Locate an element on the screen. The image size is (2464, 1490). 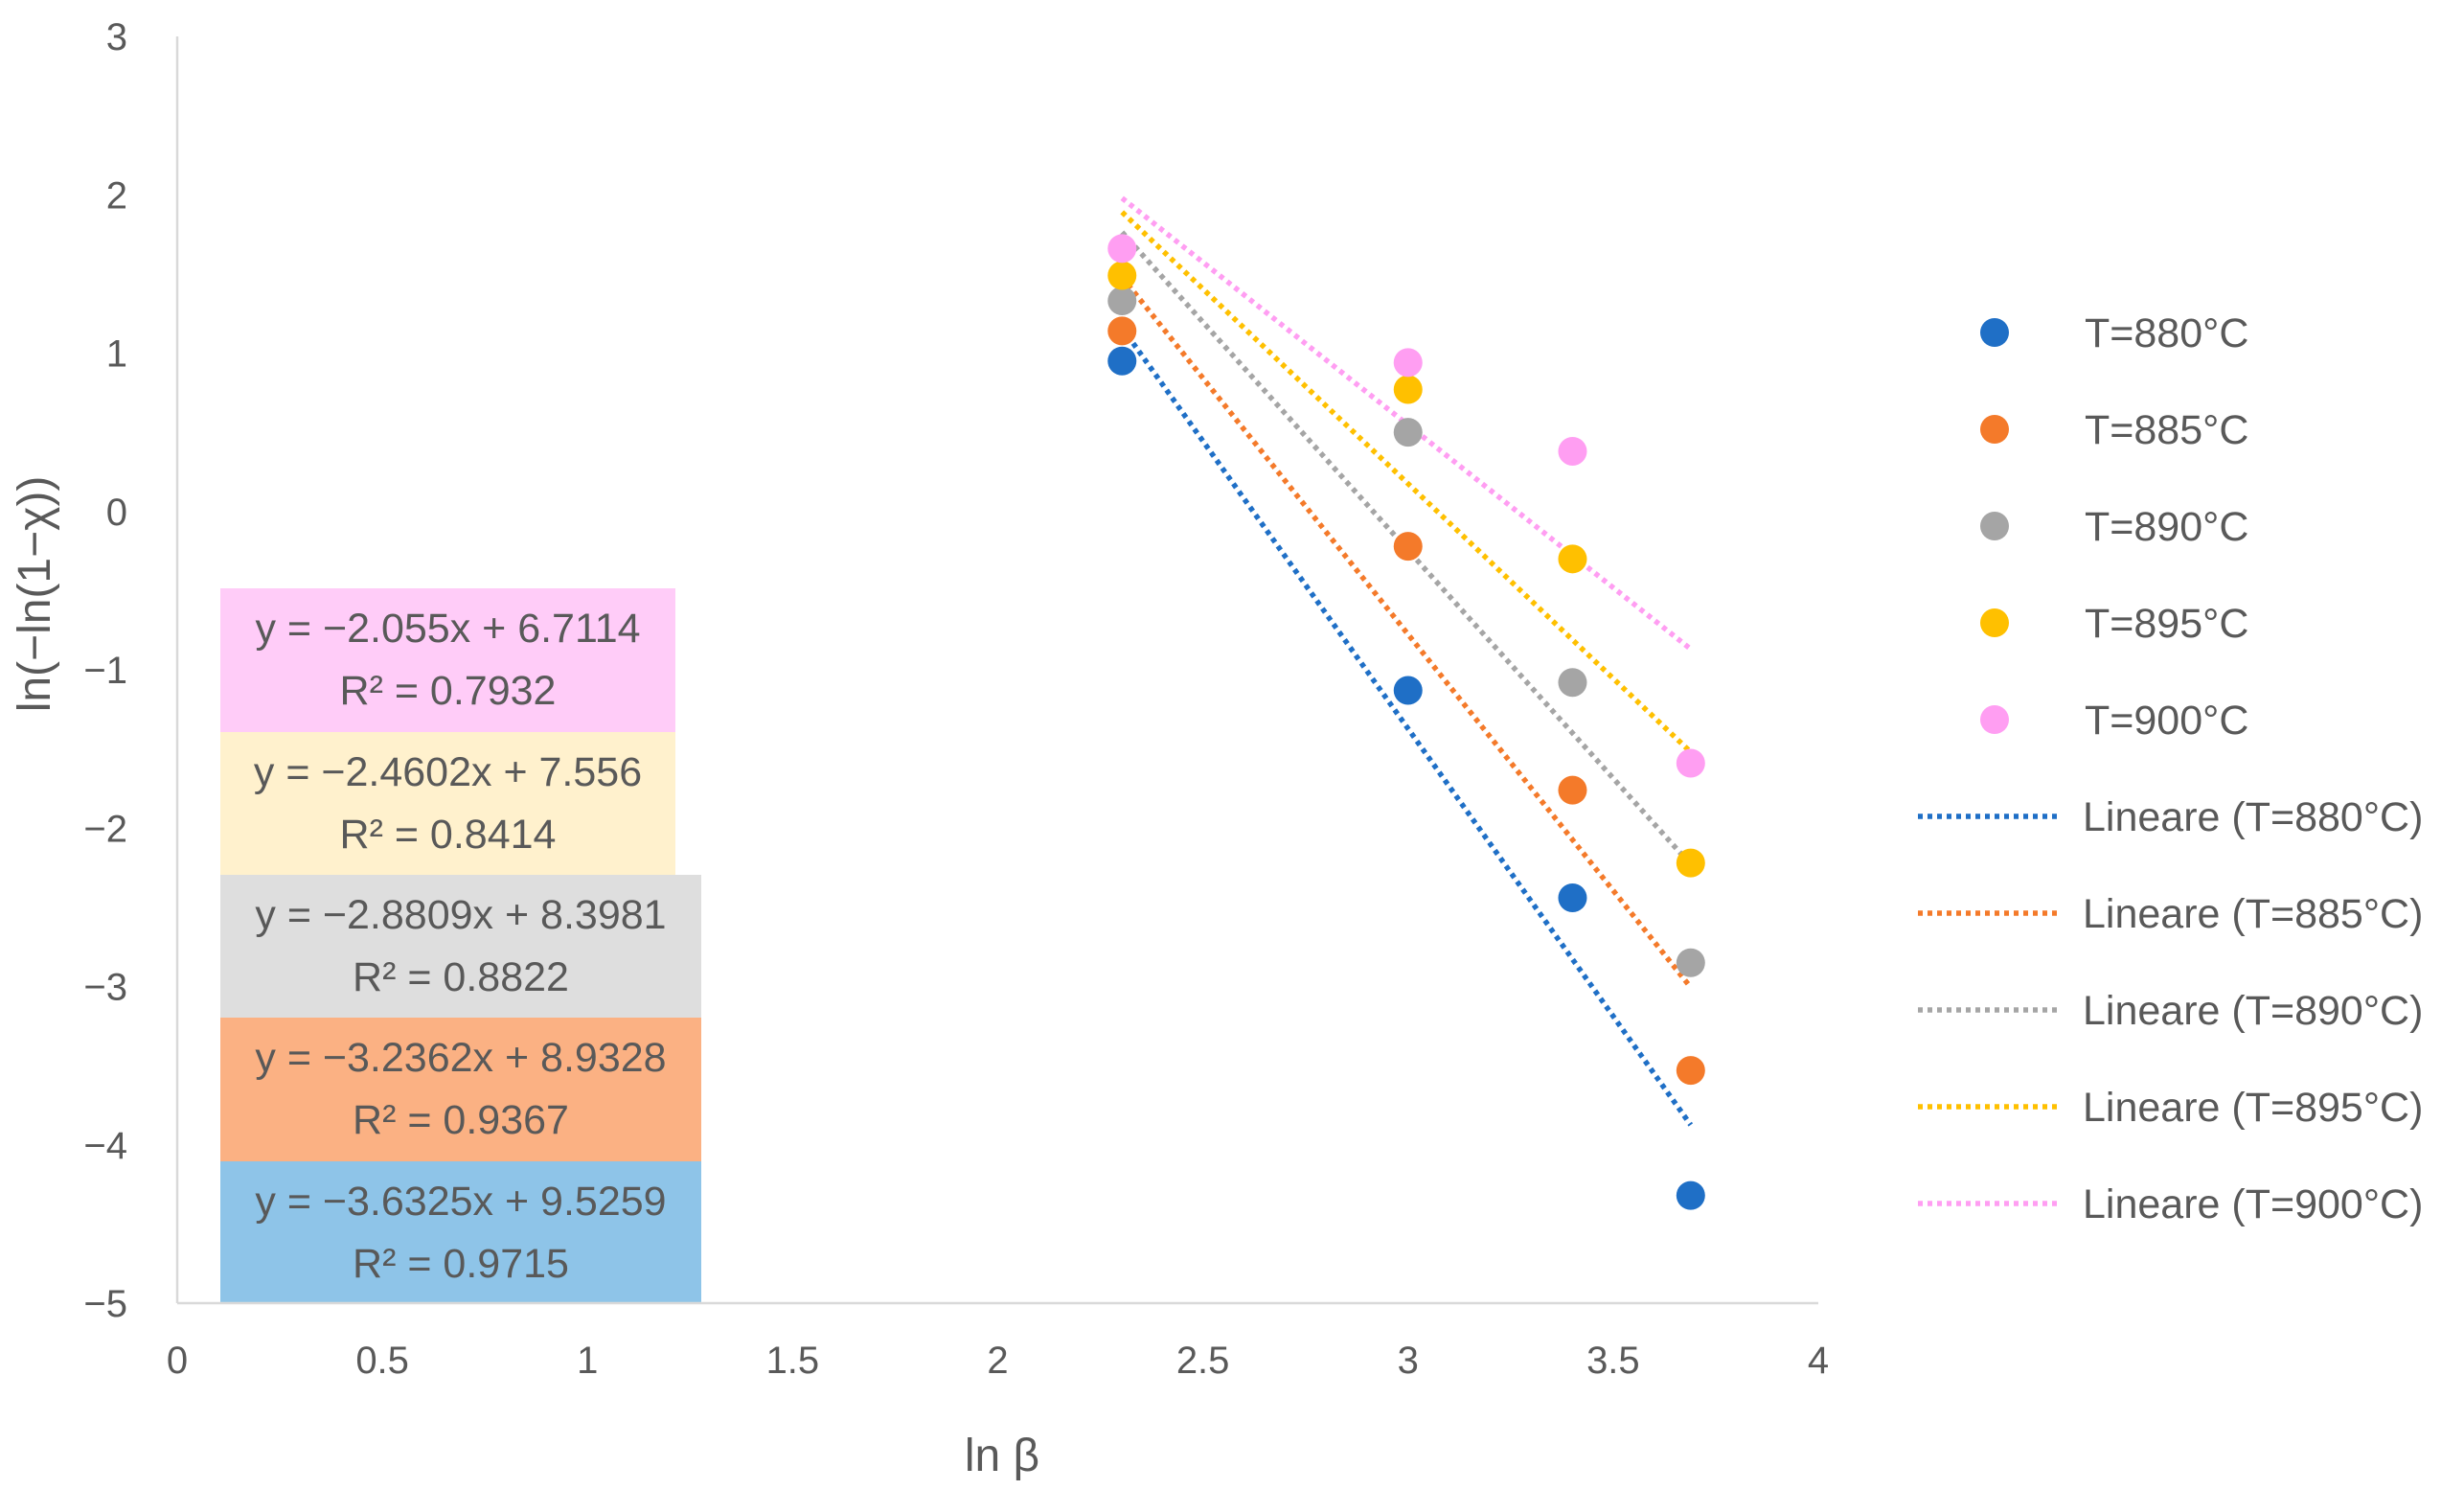
x-tick-label: 0 is located at coordinates (177, 1361).